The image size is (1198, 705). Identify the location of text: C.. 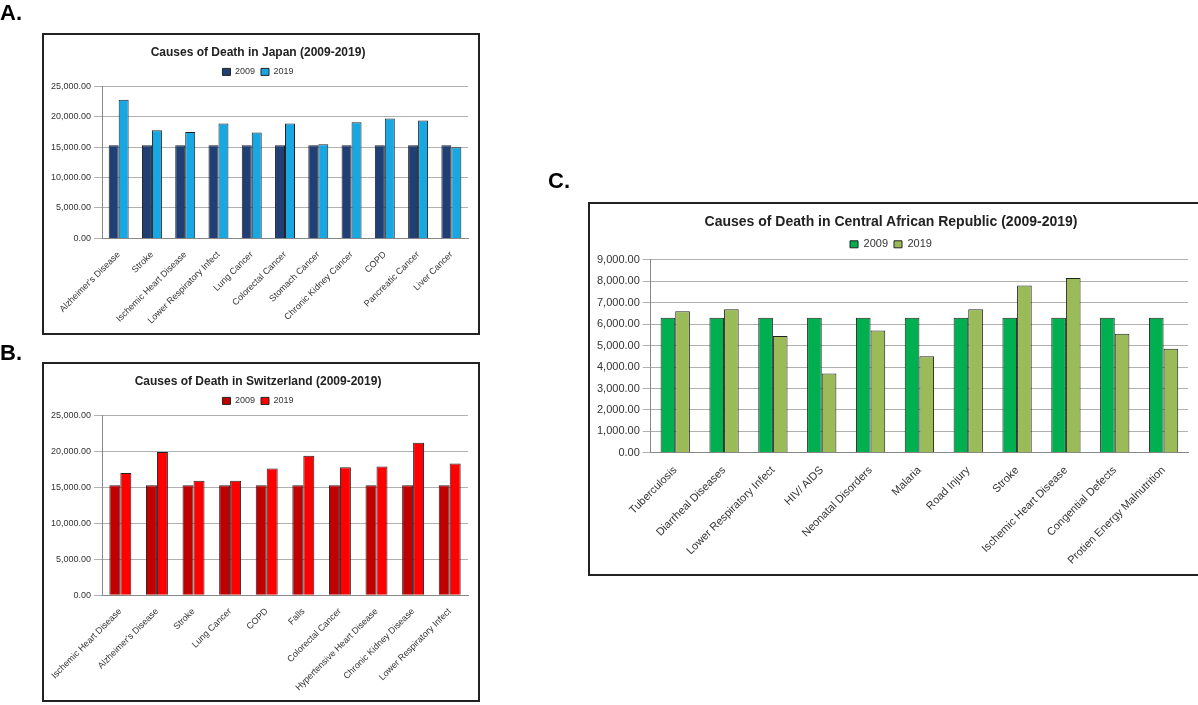
(559, 181).